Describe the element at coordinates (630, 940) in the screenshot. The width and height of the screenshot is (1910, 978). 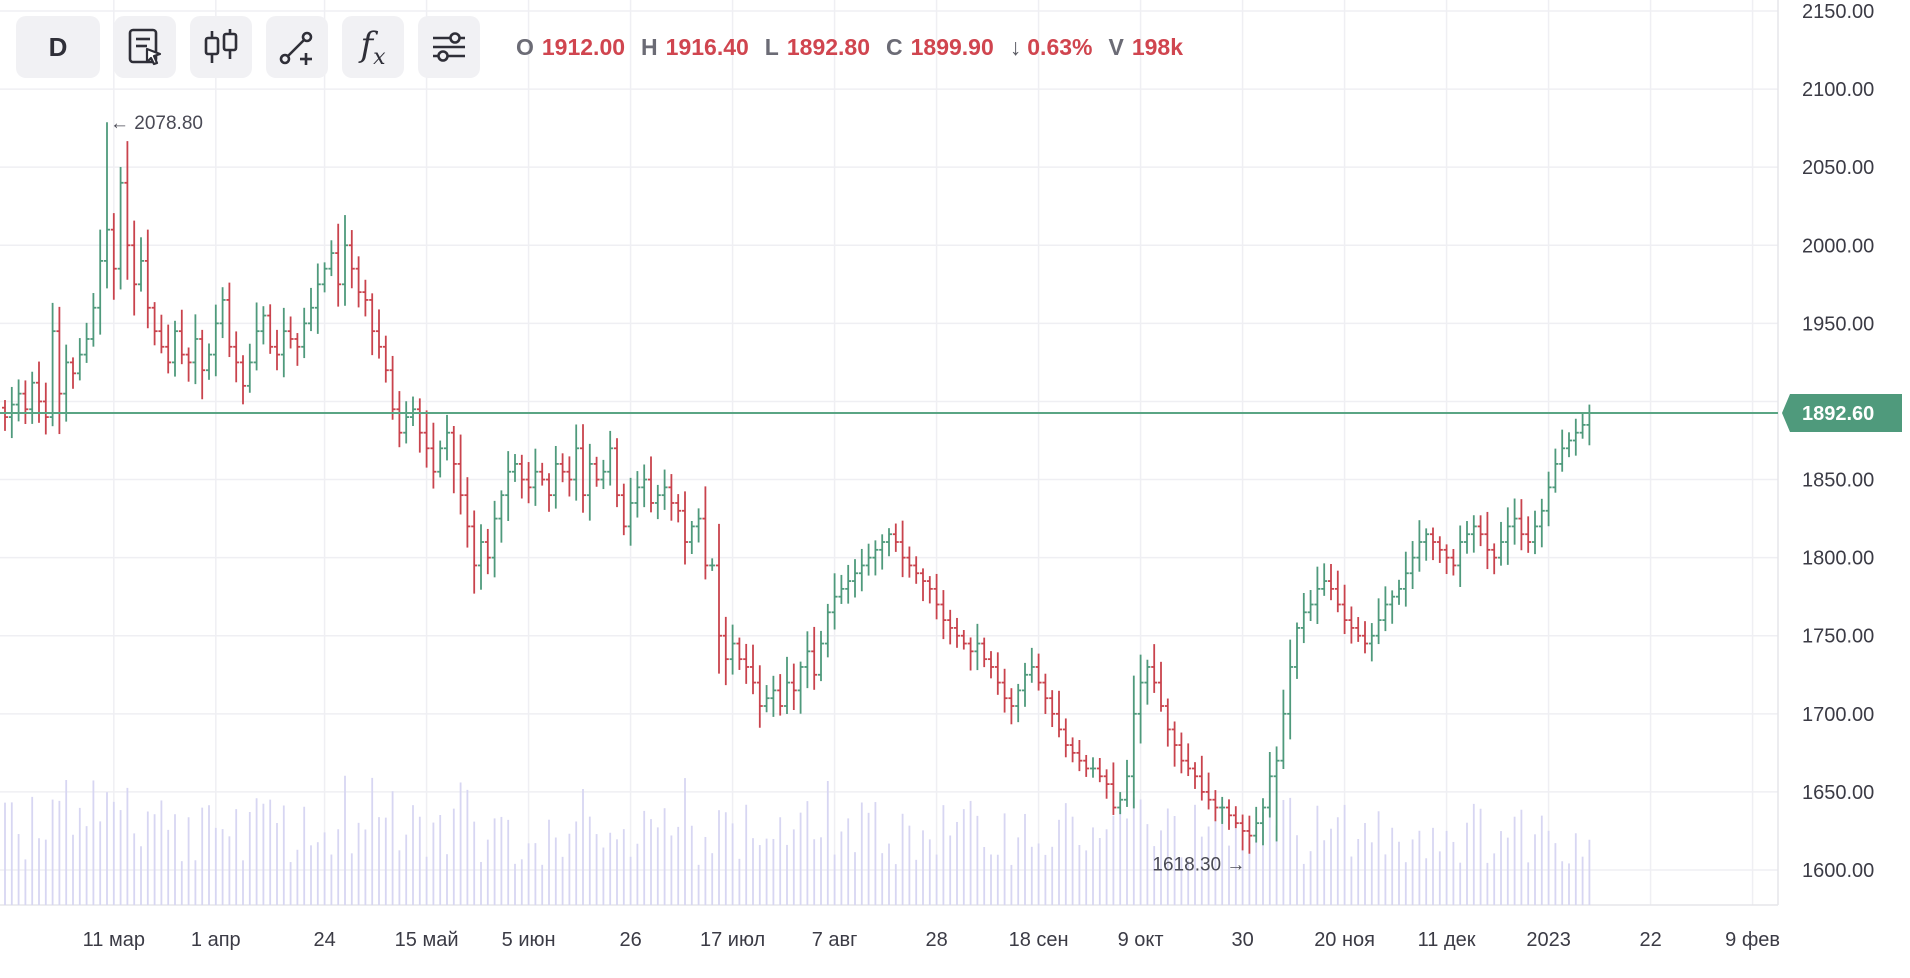
I see `x-tick-label: 26` at that location.